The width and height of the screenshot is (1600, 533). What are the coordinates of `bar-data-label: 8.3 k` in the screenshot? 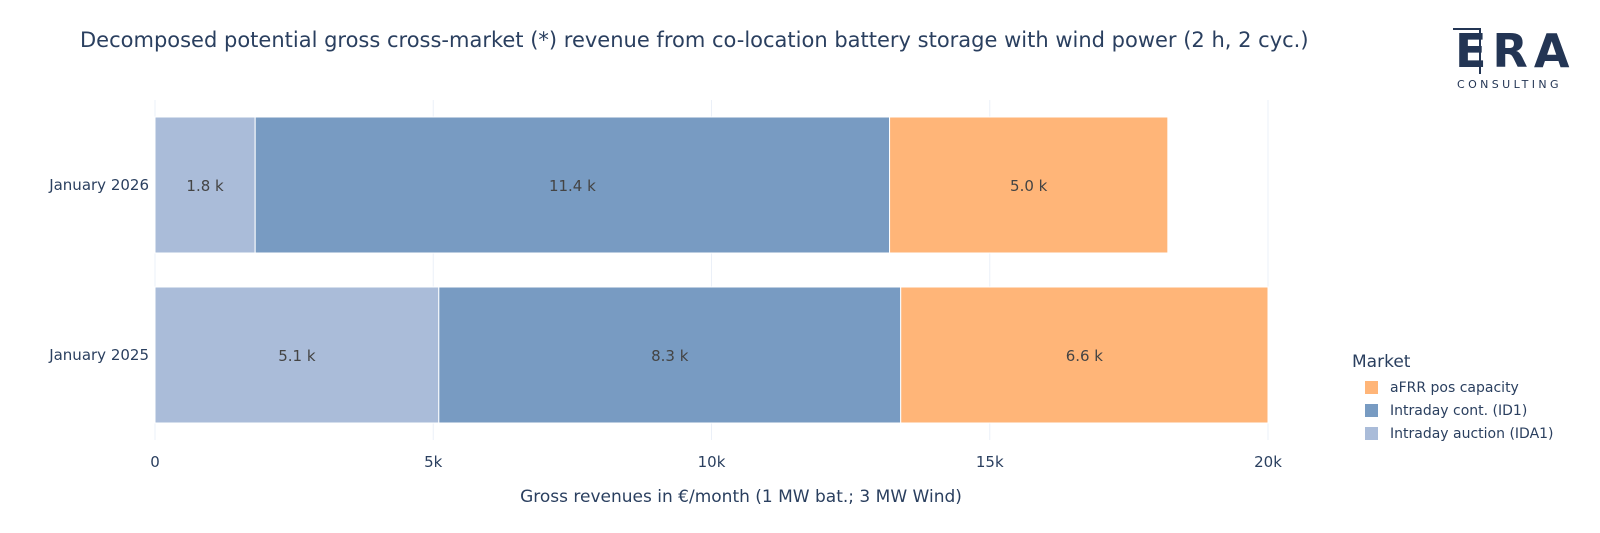 It's located at (670, 356).